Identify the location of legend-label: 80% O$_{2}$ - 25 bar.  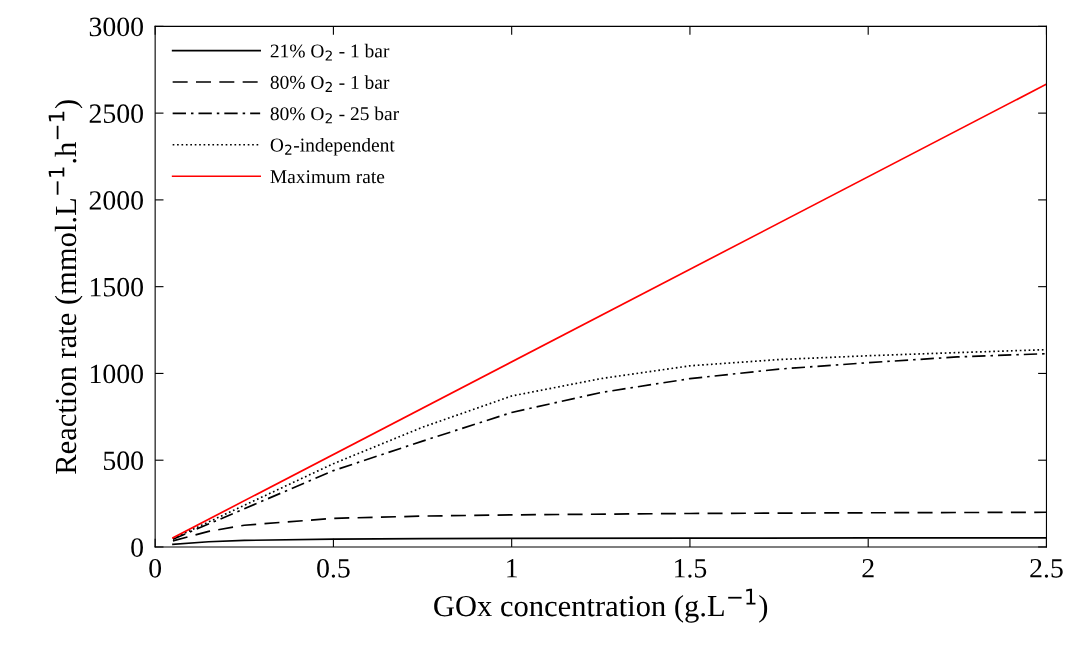
(334, 115).